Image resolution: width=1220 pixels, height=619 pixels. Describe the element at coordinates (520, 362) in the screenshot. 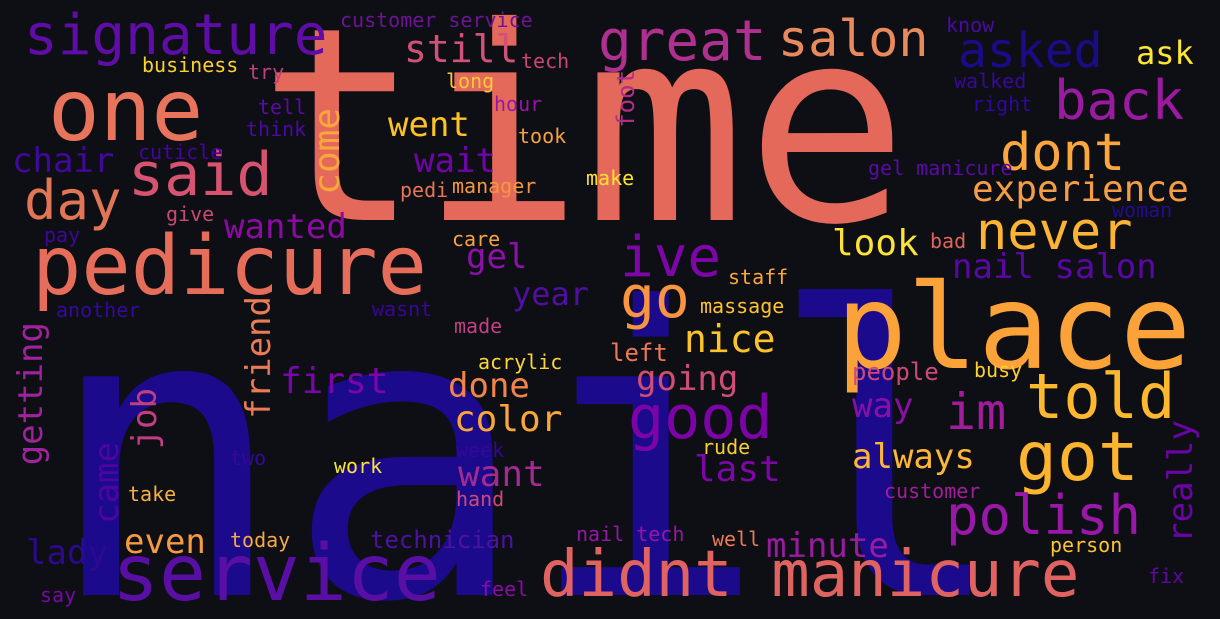

I see `word-acrylic: acrylic` at that location.